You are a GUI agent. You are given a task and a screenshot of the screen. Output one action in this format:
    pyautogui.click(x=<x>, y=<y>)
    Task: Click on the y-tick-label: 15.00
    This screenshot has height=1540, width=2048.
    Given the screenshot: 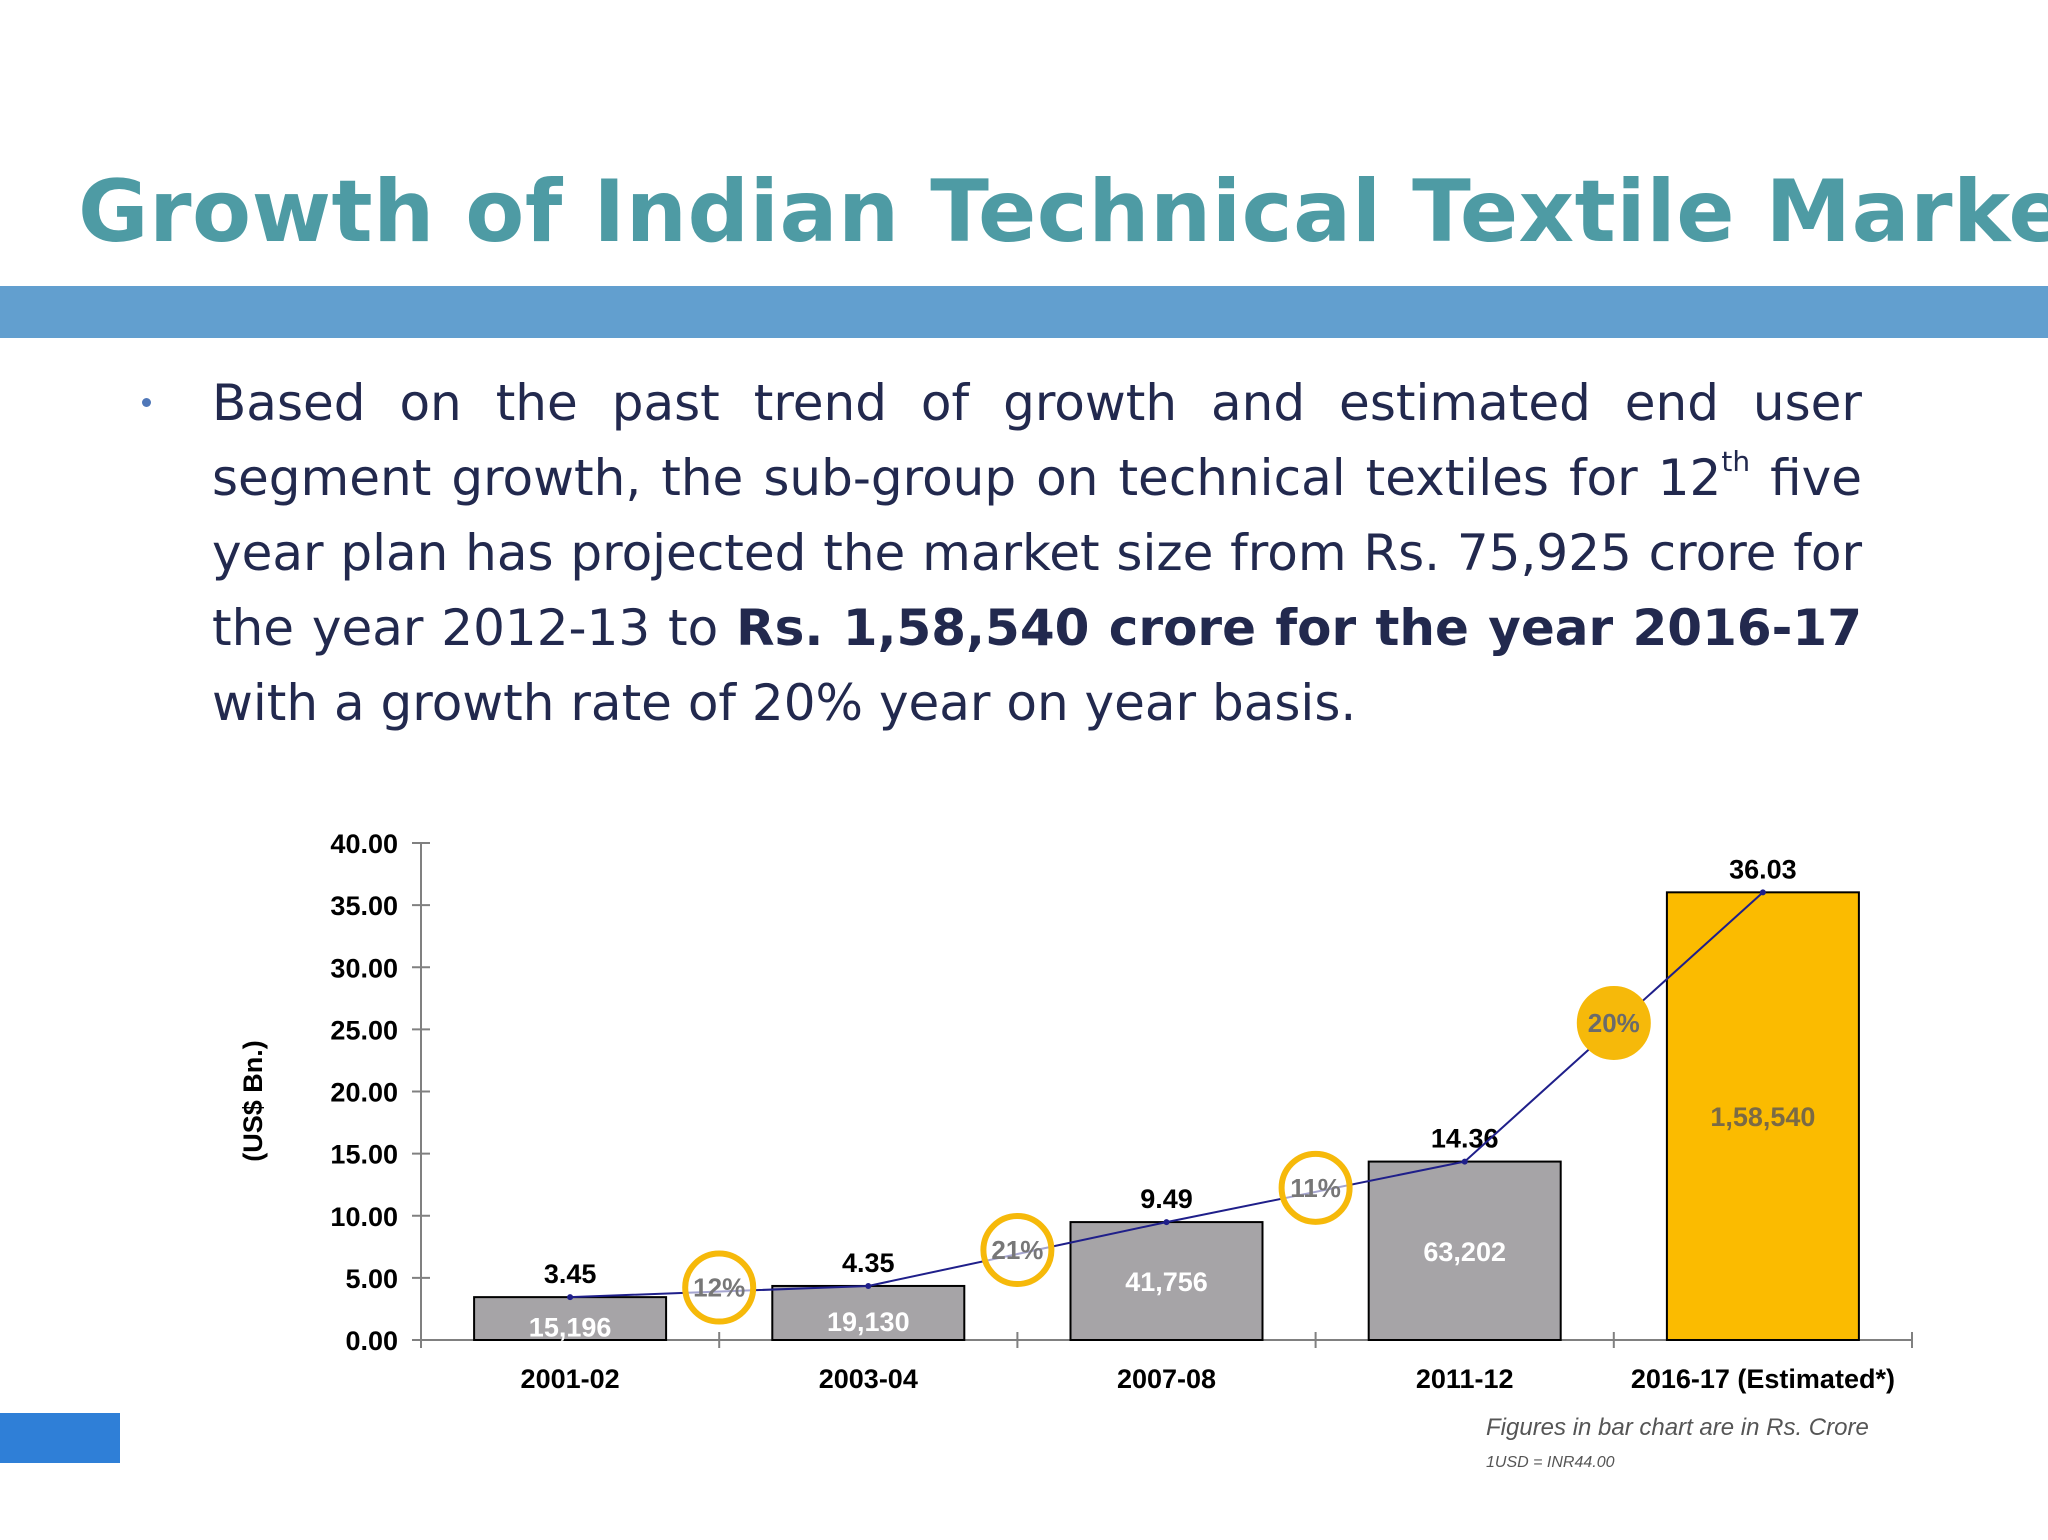 What is the action you would take?
    pyautogui.click(x=364, y=1155)
    